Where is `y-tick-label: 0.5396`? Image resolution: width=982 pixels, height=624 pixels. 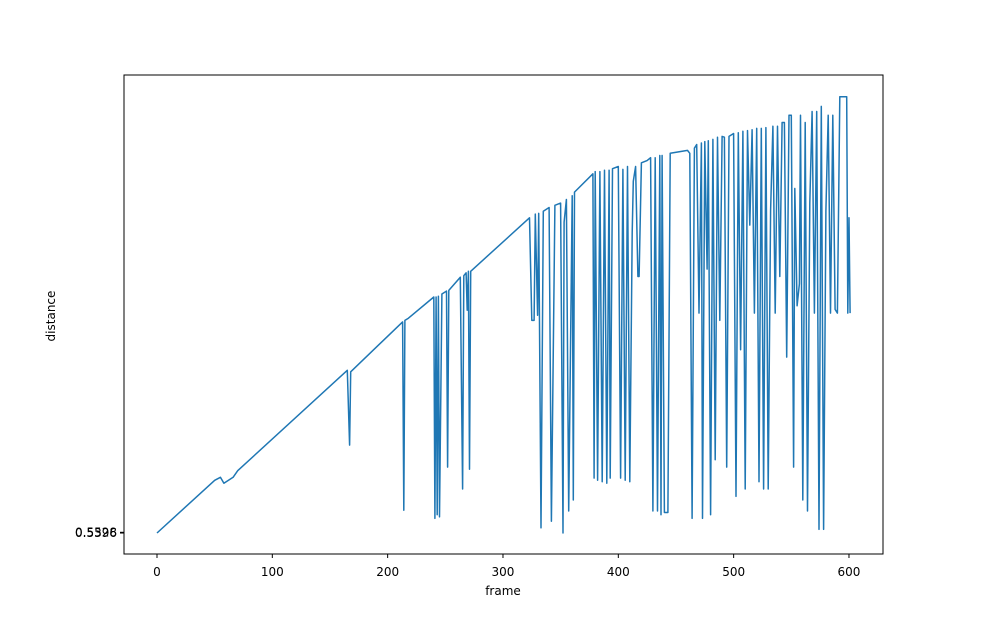
y-tick-label: 0.5396 is located at coordinates (96, 533).